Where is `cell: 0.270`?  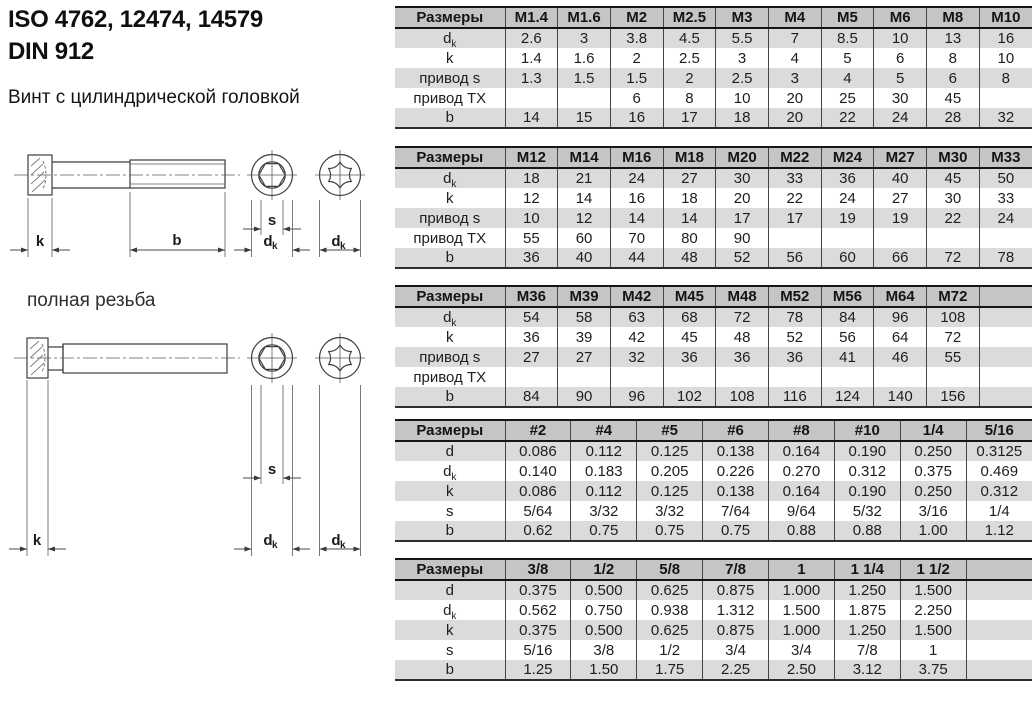
cell: 0.270 is located at coordinates (801, 471).